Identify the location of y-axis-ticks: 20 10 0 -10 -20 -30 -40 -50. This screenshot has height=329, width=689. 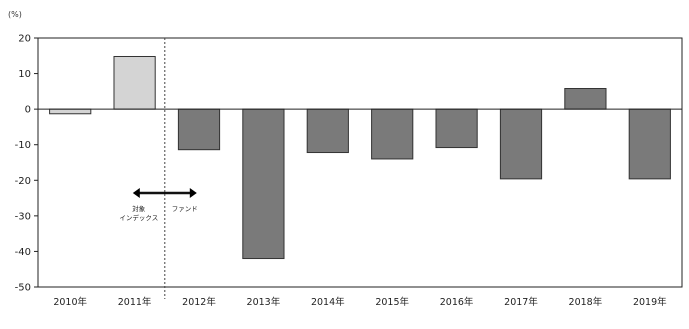
(26, 164).